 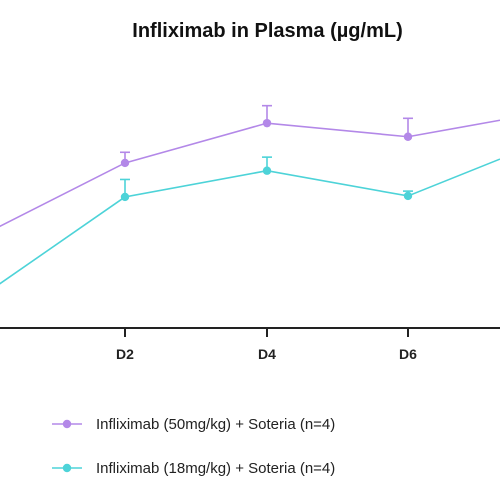 I want to click on legend-item-1: Infliximab (50mg/kg) + Soteria (n=4), so click(x=193, y=424).